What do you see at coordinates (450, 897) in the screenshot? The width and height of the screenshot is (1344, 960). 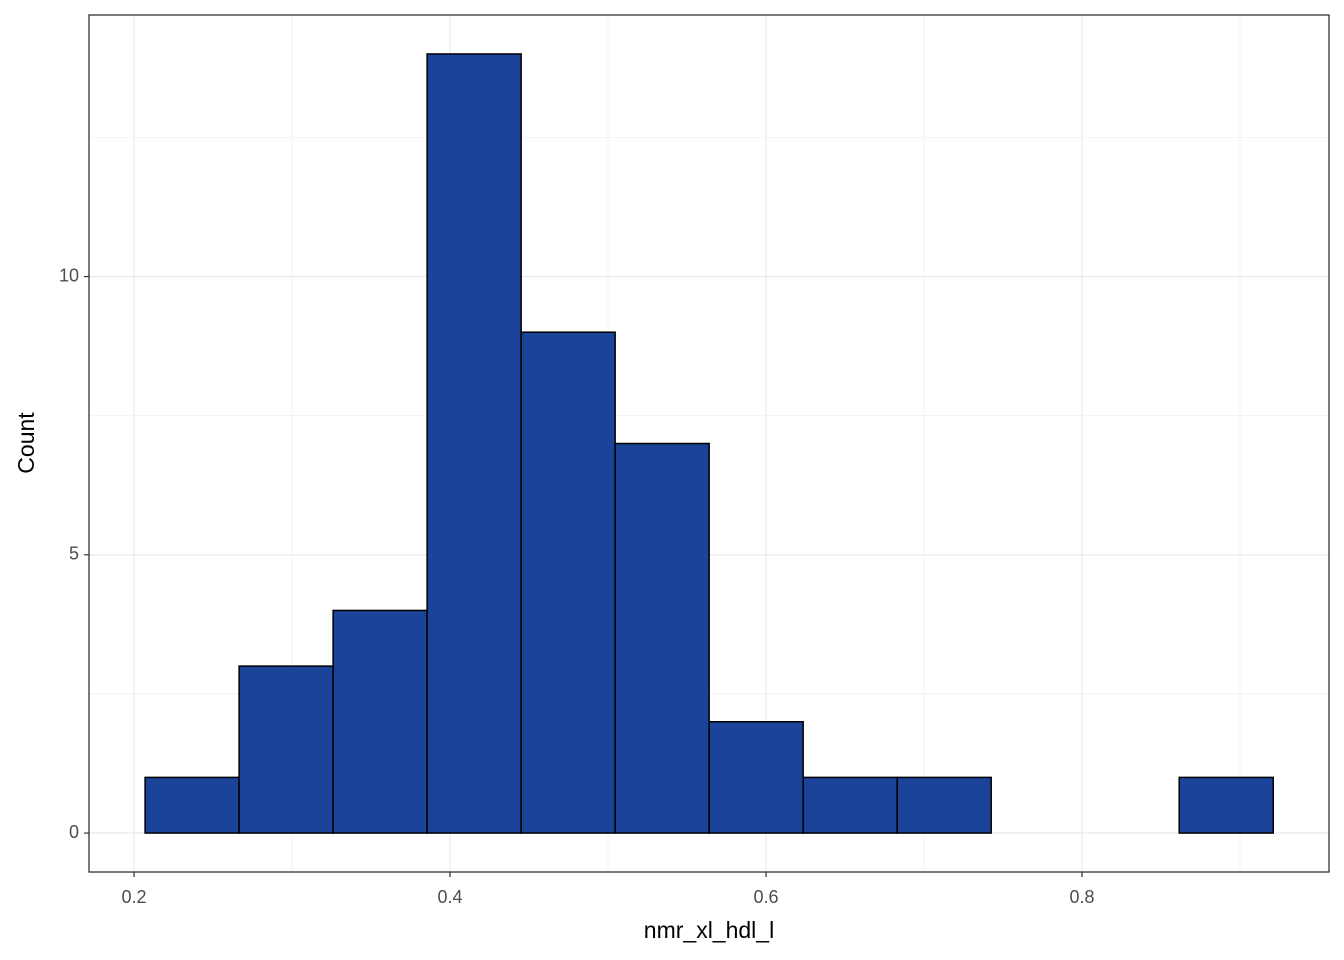 I see `x-tick-label: 0.4` at bounding box center [450, 897].